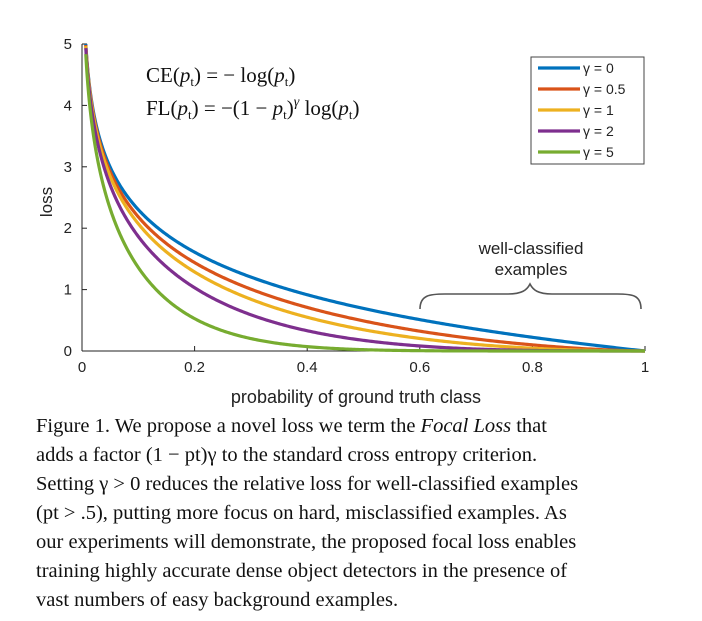  I want to click on legend-label: γ = 0, so click(598, 68).